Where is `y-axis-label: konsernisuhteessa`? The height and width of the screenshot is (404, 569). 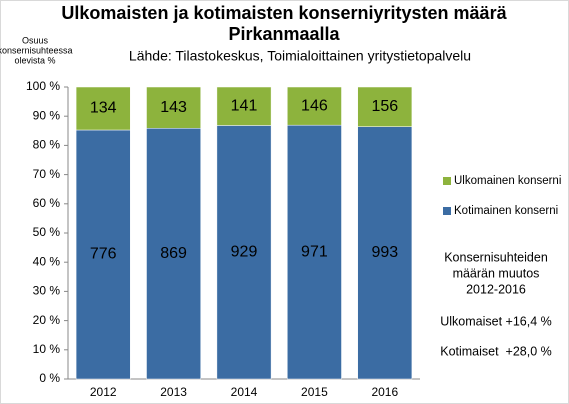 y-axis-label: konsernisuhteessa is located at coordinates (36, 50).